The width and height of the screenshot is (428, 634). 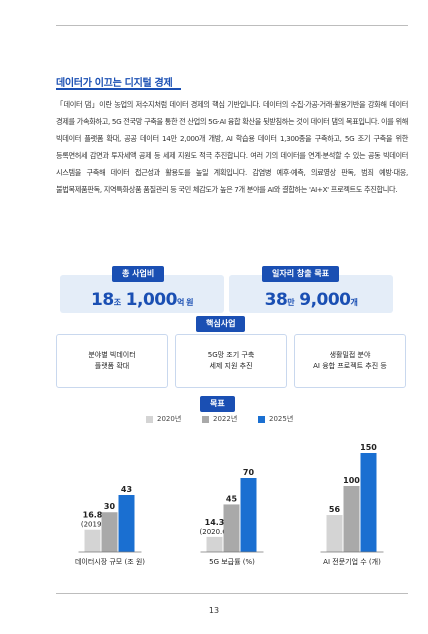 I want to click on legend-label: 2022년, so click(x=225, y=419).